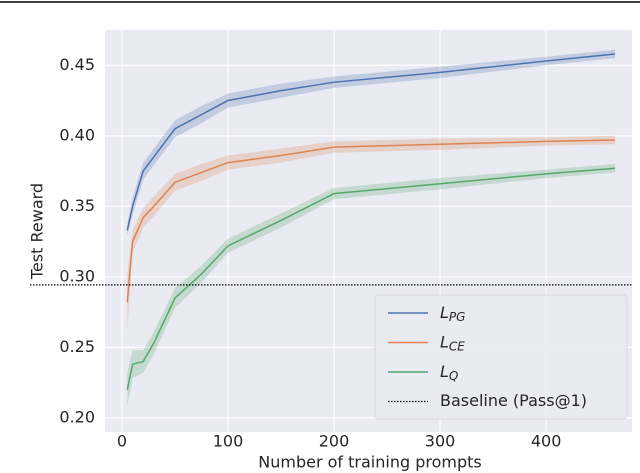 This screenshot has height=473, width=640. Describe the element at coordinates (440, 441) in the screenshot. I see `x-tick-label: 300` at that location.